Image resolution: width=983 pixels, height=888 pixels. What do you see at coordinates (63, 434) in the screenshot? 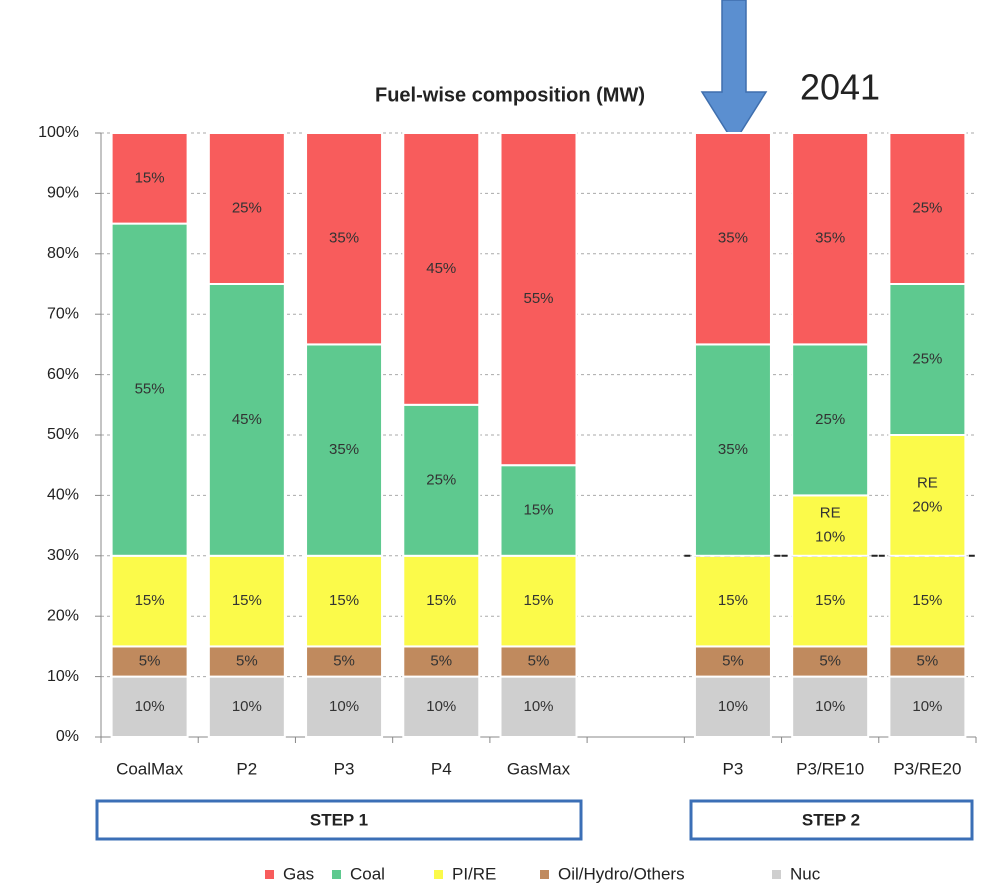
I see `y-tick-label: 50%` at bounding box center [63, 434].